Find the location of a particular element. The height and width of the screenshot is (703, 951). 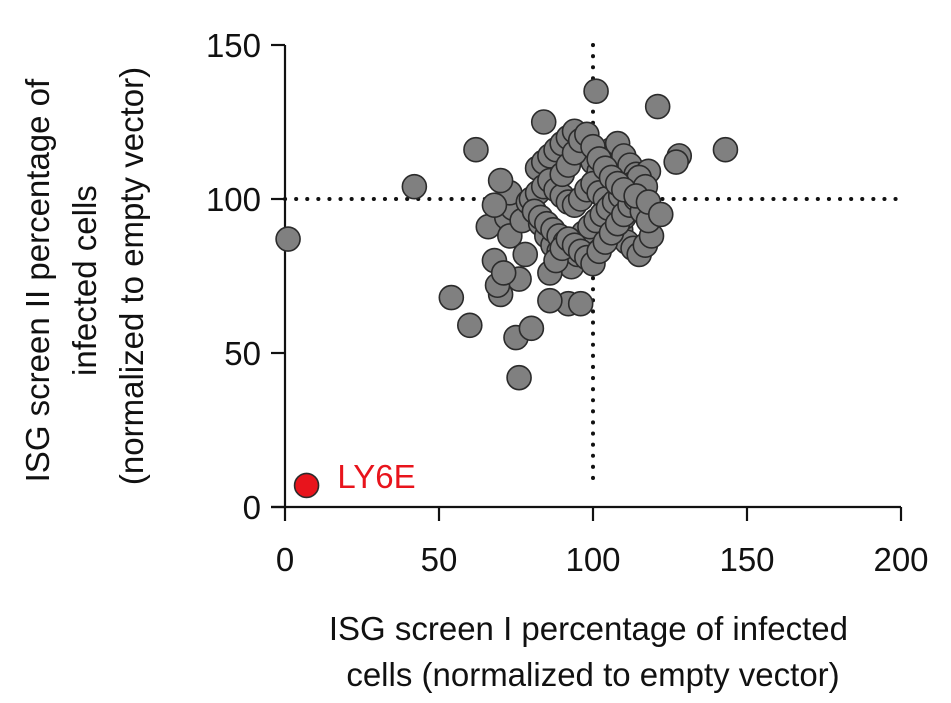

annotation-label: LY6E is located at coordinates (376, 476).